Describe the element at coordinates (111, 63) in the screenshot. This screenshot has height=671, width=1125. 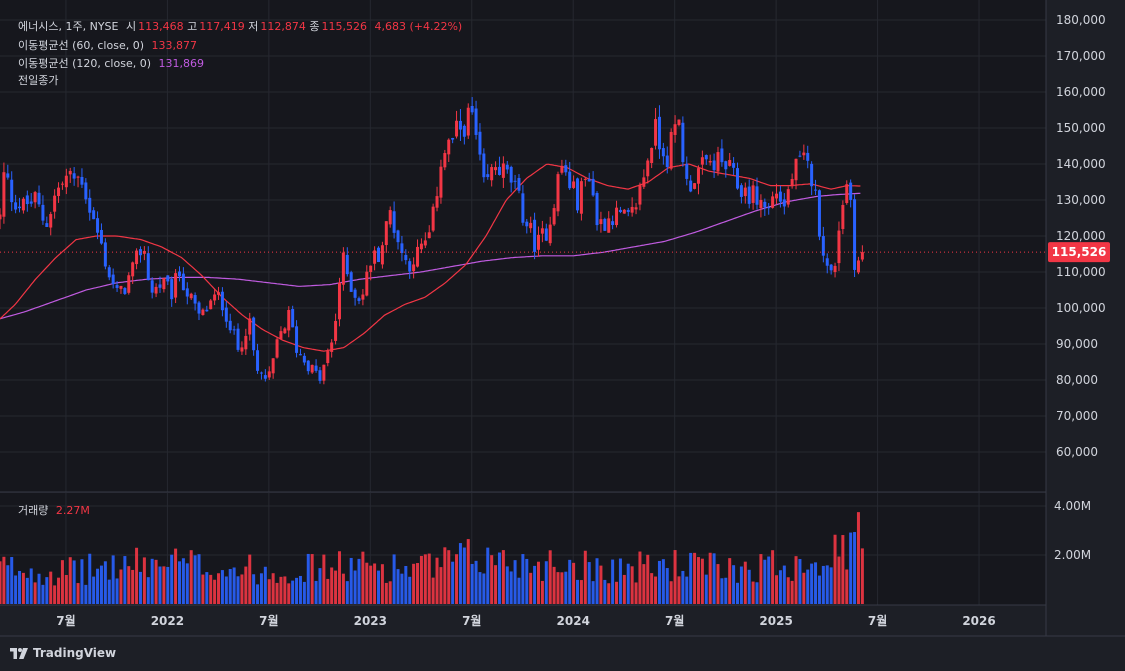
I see `ma120-legend: 이동평균선 (120, close, 0) 131,869` at that location.